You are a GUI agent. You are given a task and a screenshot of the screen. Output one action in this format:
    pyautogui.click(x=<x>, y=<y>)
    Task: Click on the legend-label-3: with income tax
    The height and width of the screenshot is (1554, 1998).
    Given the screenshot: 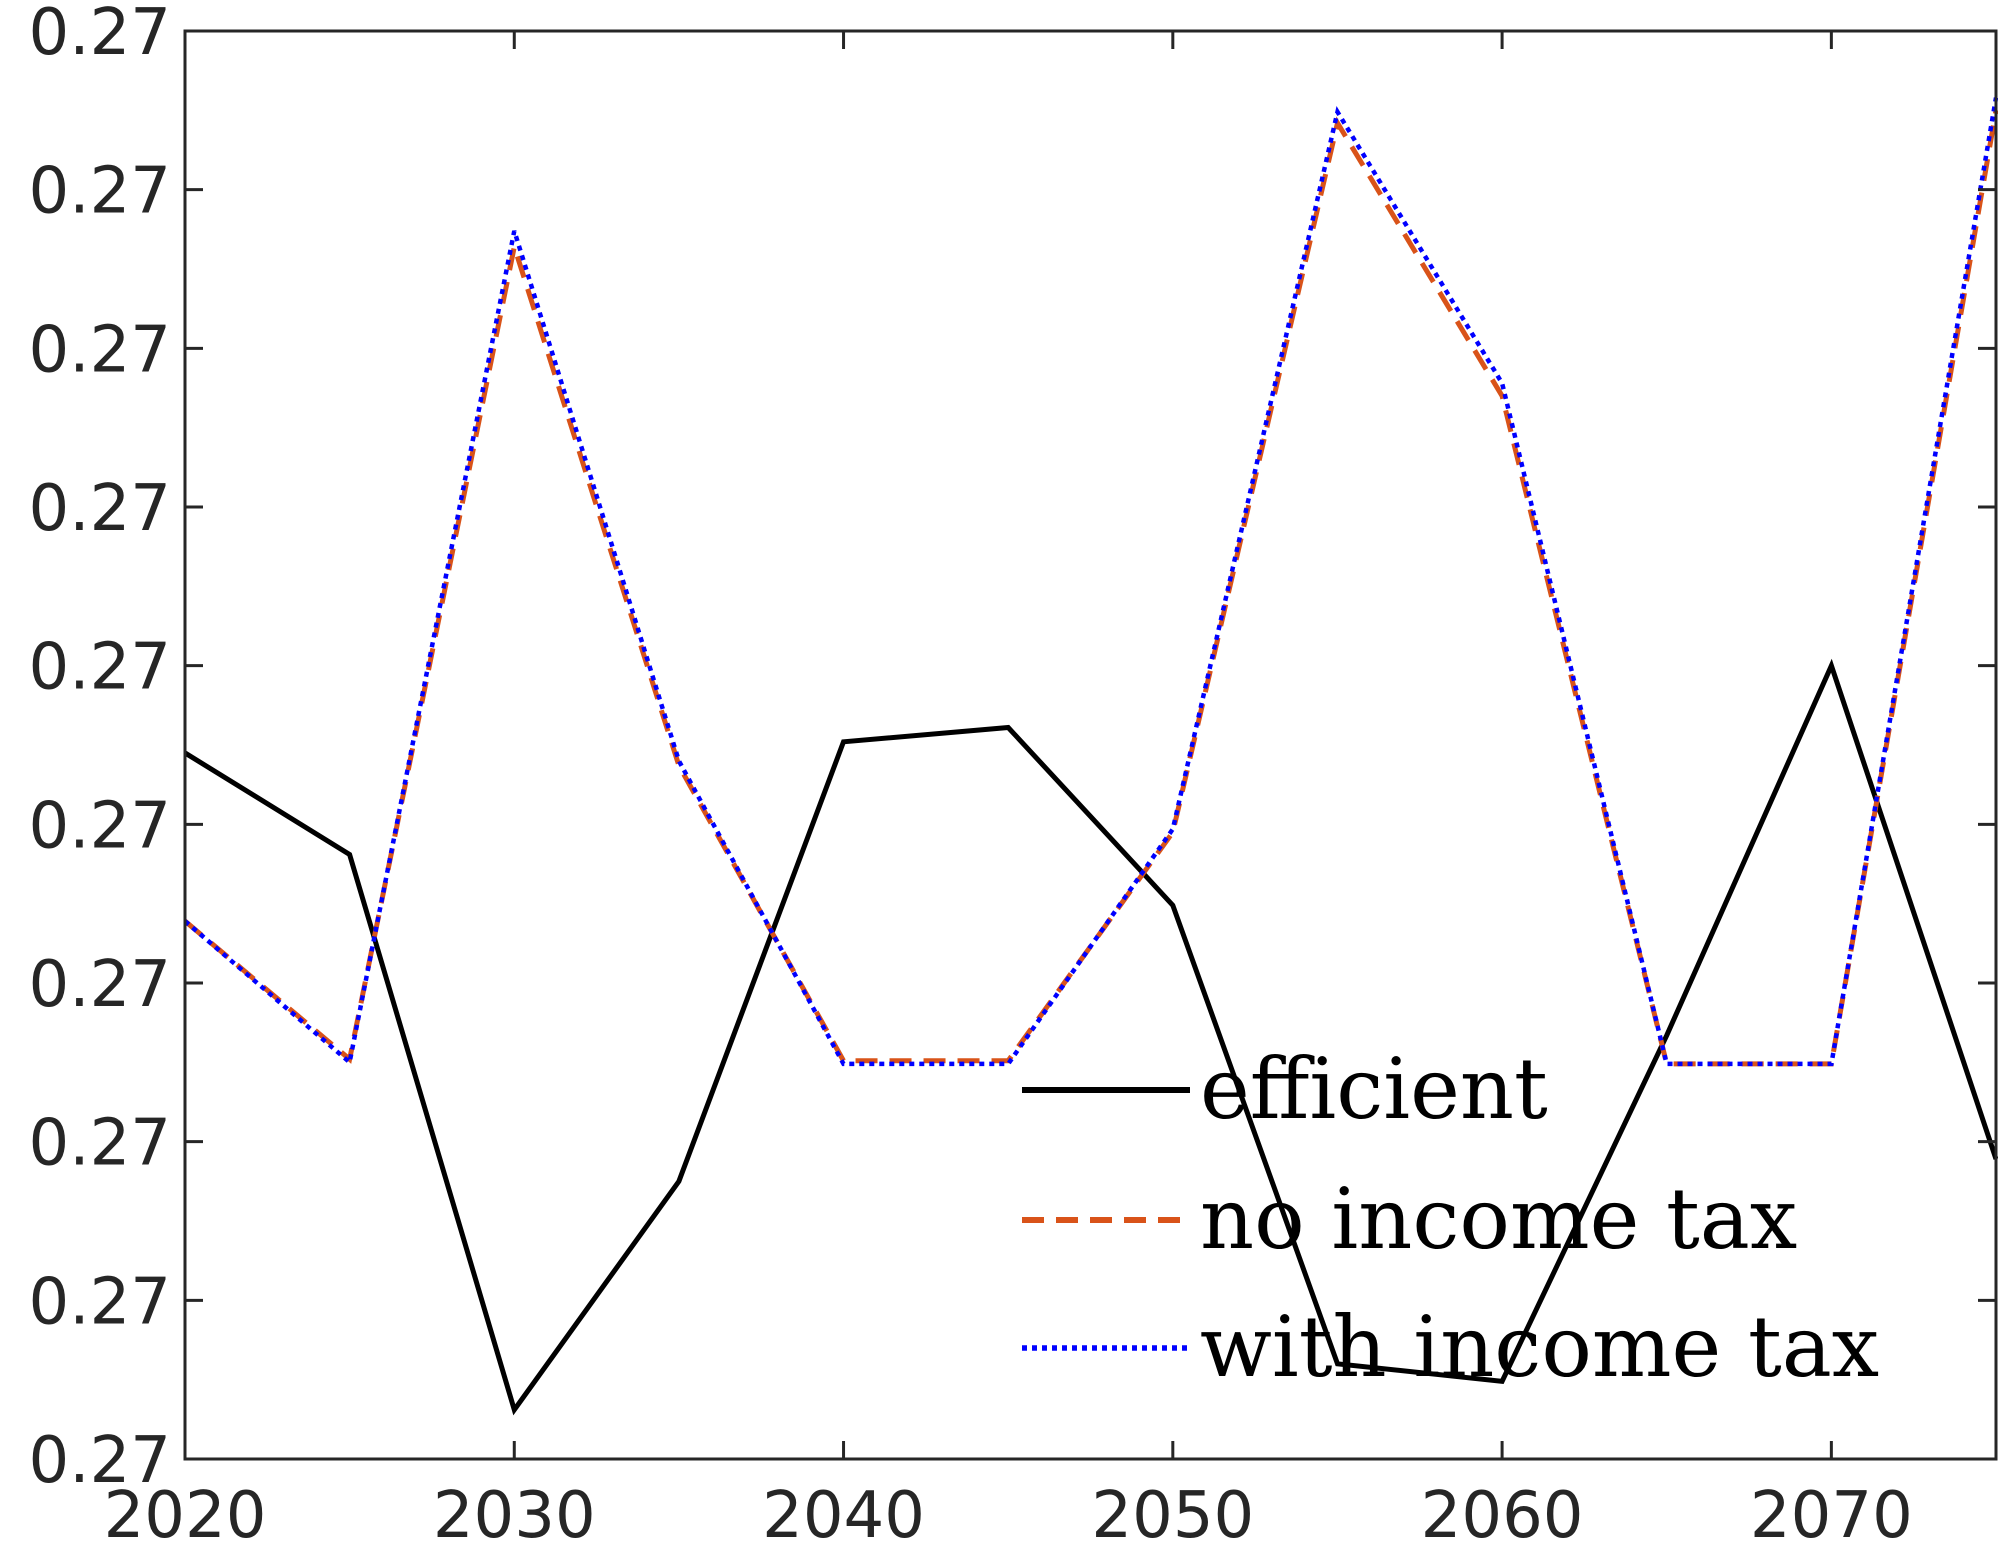 What is the action you would take?
    pyautogui.click(x=1539, y=1347)
    